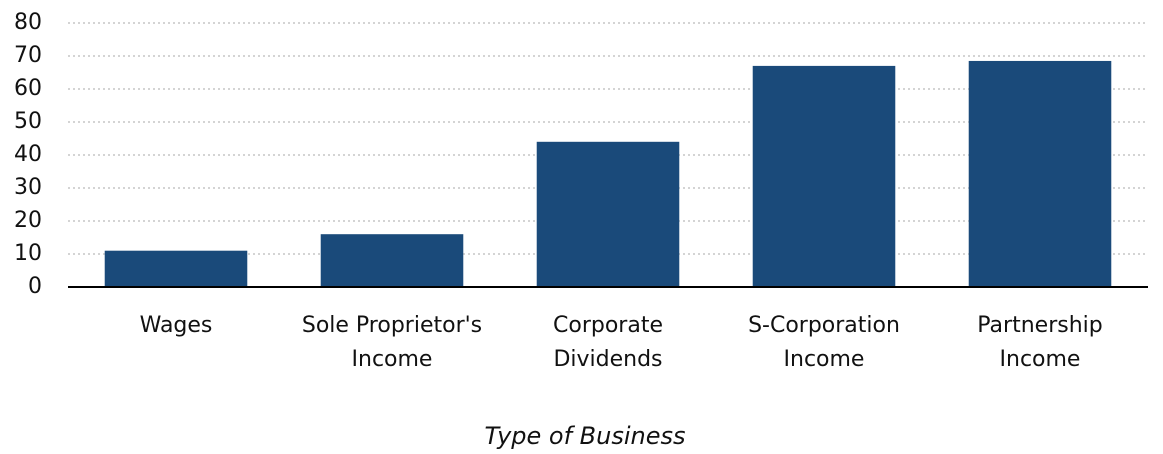 The width and height of the screenshot is (1163, 454). I want to click on y-tick-label: 80, so click(28, 22).